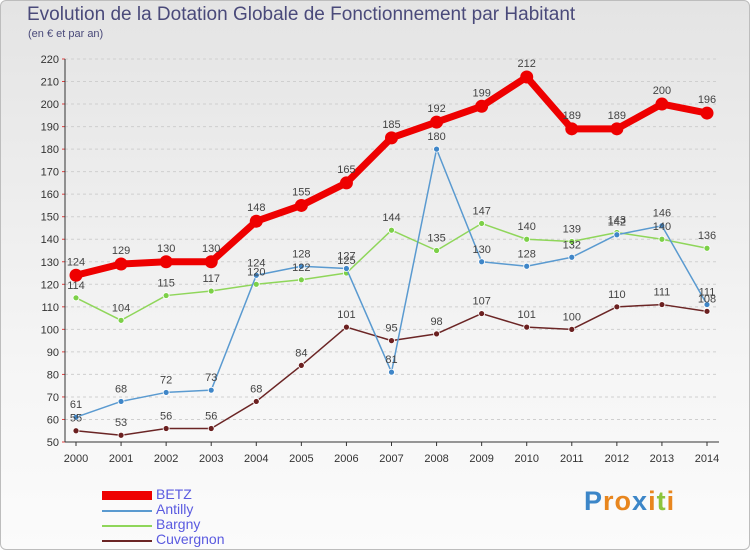 This screenshot has width=750, height=550. What do you see at coordinates (481, 211) in the screenshot?
I see `data-label-bargny: 147` at bounding box center [481, 211].